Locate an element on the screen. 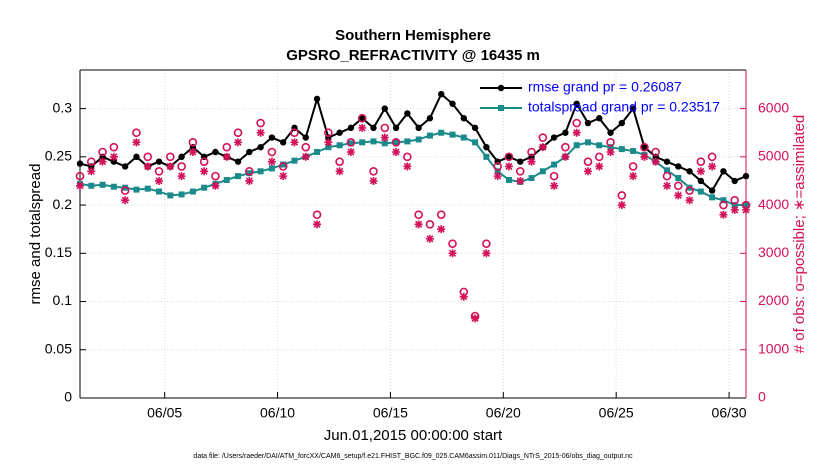 The height and width of the screenshot is (470, 830). x-tick-label: 06/05 is located at coordinates (164, 413).